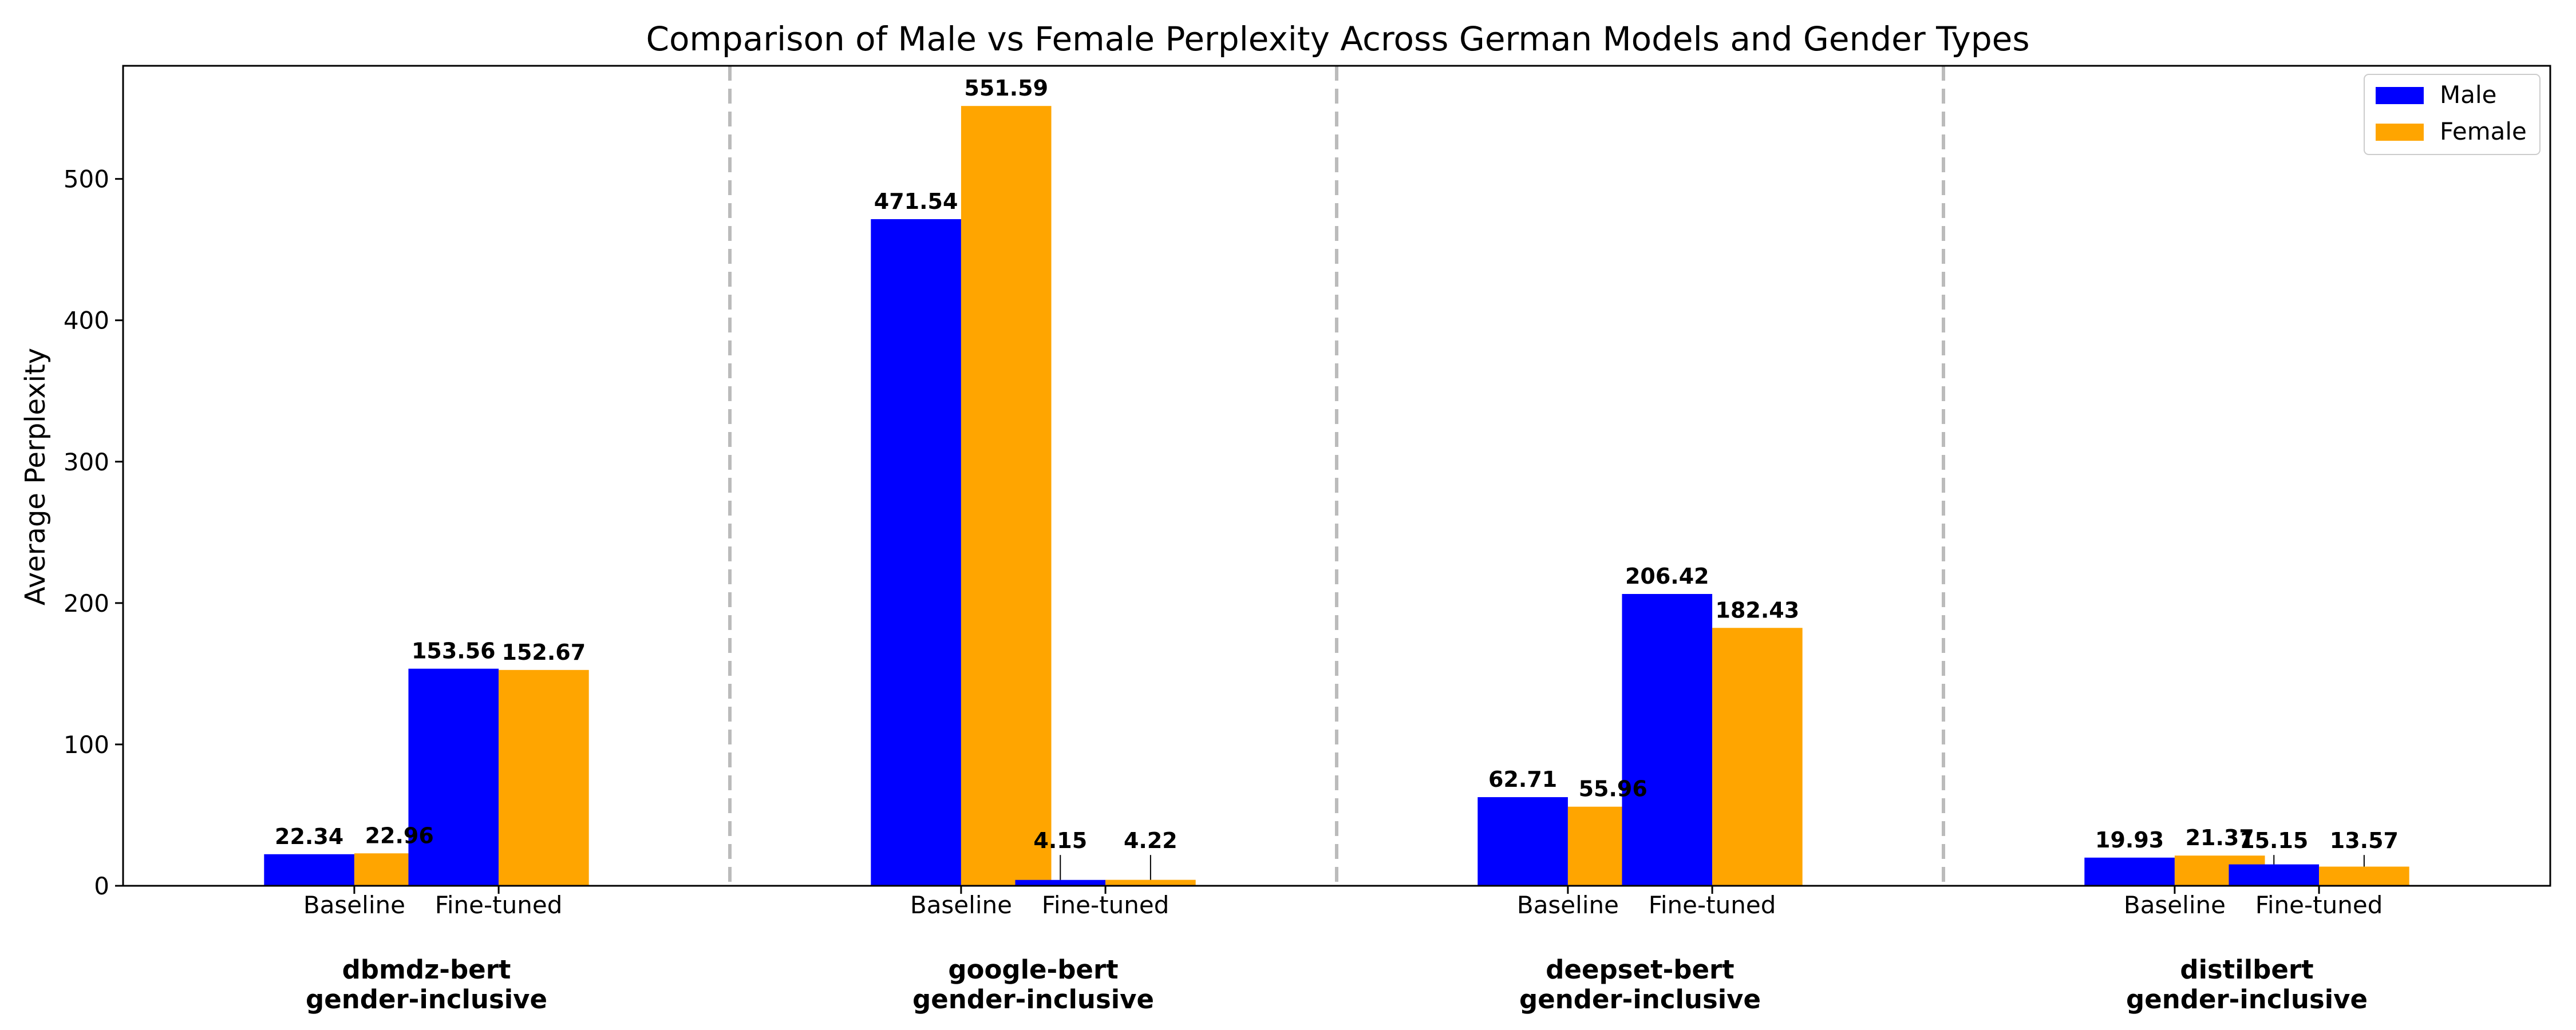  I want to click on data-label: 153.56, so click(454, 651).